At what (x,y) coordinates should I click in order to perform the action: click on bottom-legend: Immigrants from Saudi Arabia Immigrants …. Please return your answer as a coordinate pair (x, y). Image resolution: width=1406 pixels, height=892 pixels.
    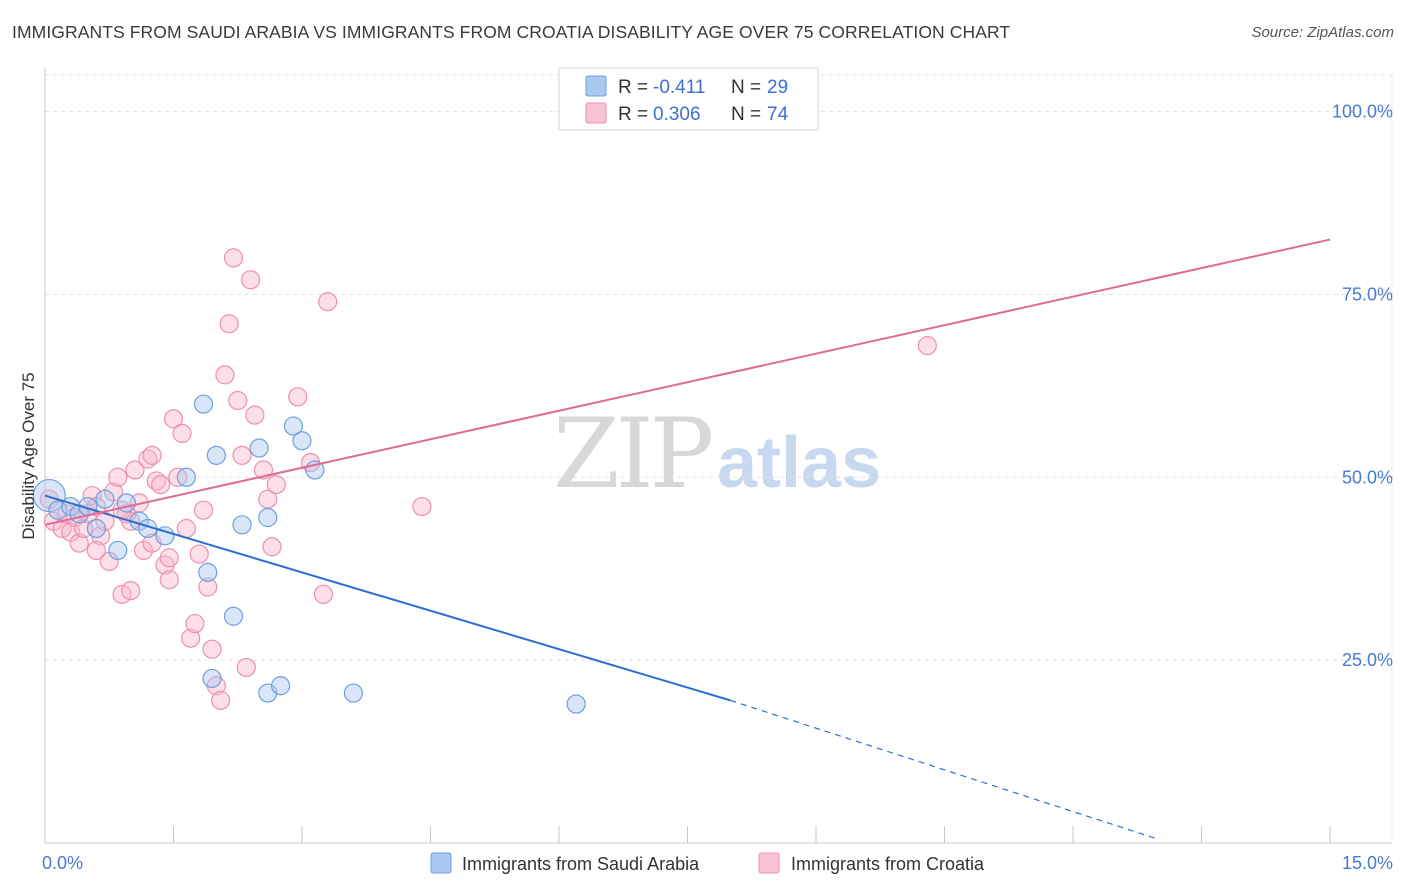
    Looking at the image, I should click on (707, 863).